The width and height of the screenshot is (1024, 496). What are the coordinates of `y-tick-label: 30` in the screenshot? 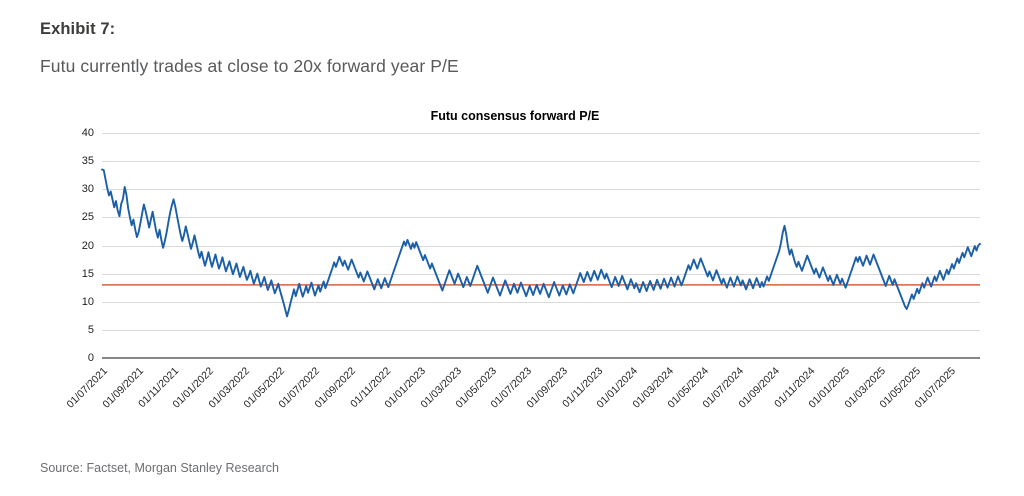 It's located at (87, 189).